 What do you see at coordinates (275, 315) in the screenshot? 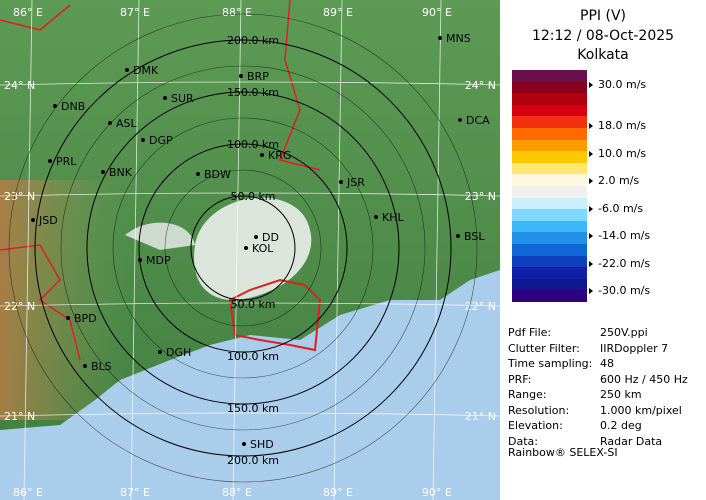
I see `coast-border` at bounding box center [275, 315].